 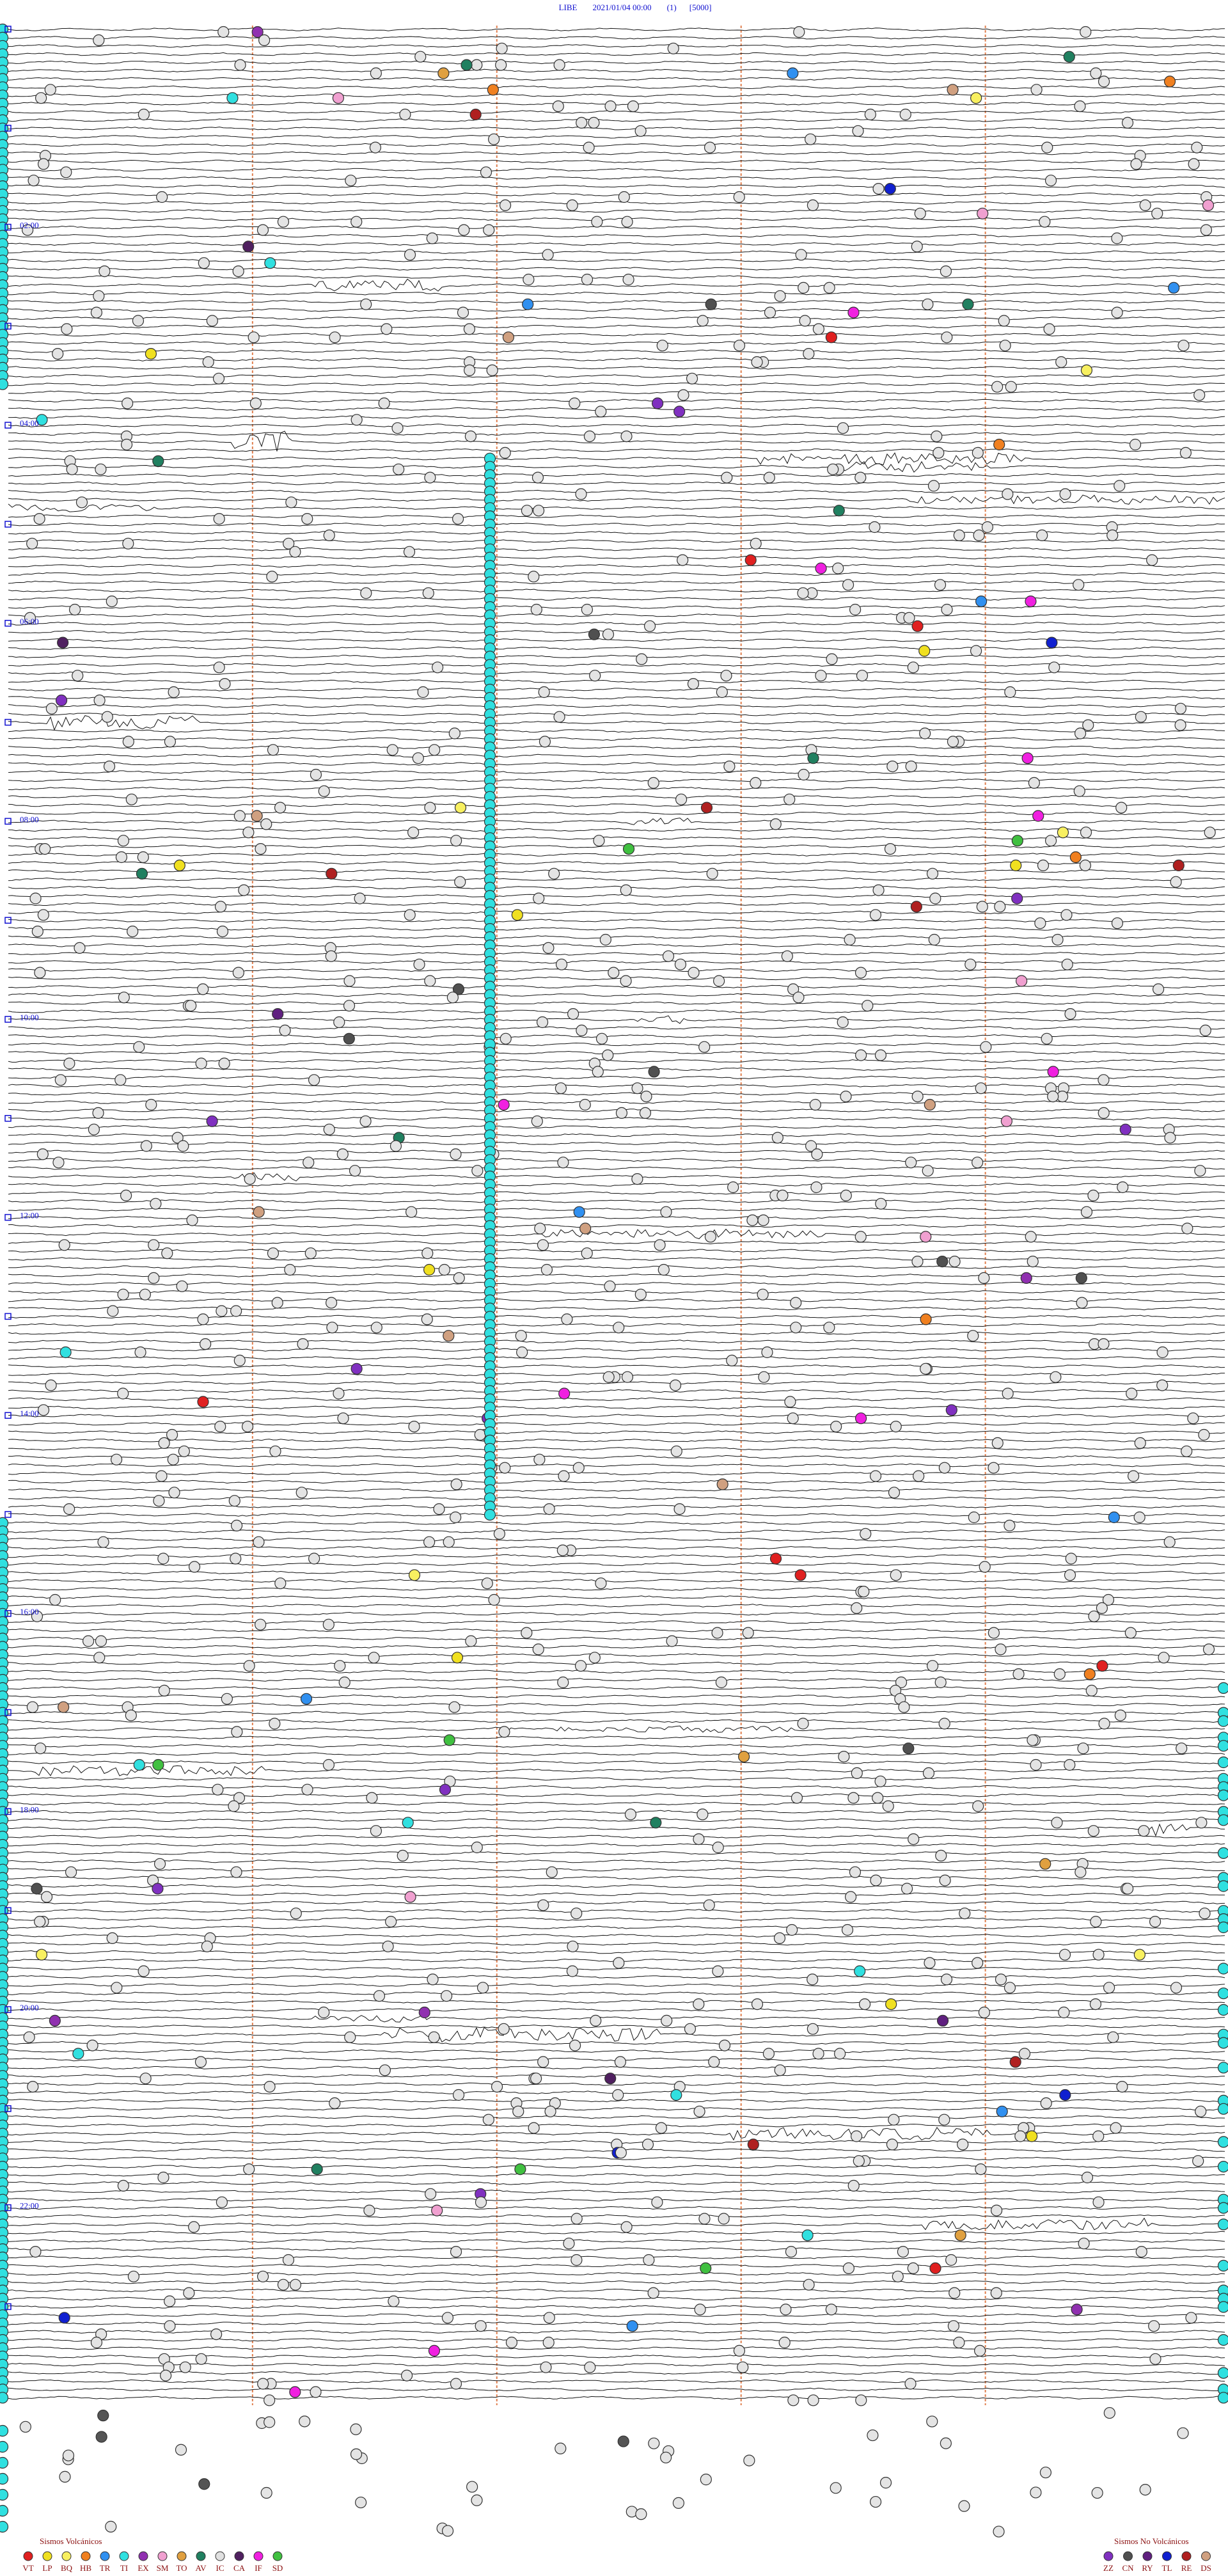 What do you see at coordinates (29, 1611) in the screenshot?
I see `time-label: 16:00` at bounding box center [29, 1611].